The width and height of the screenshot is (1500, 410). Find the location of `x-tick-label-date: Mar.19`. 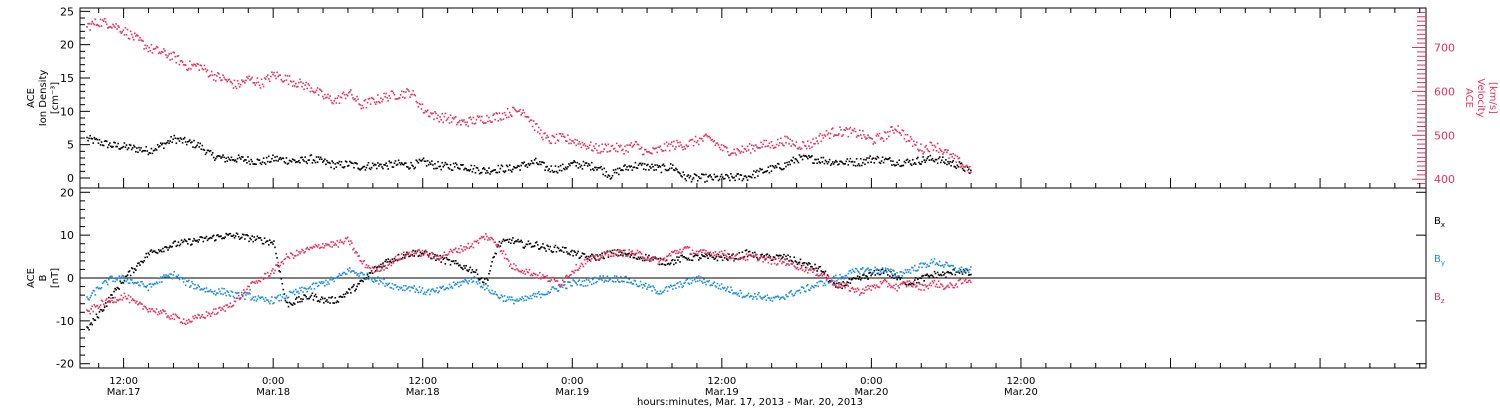

x-tick-label-date: Mar.19 is located at coordinates (572, 392).